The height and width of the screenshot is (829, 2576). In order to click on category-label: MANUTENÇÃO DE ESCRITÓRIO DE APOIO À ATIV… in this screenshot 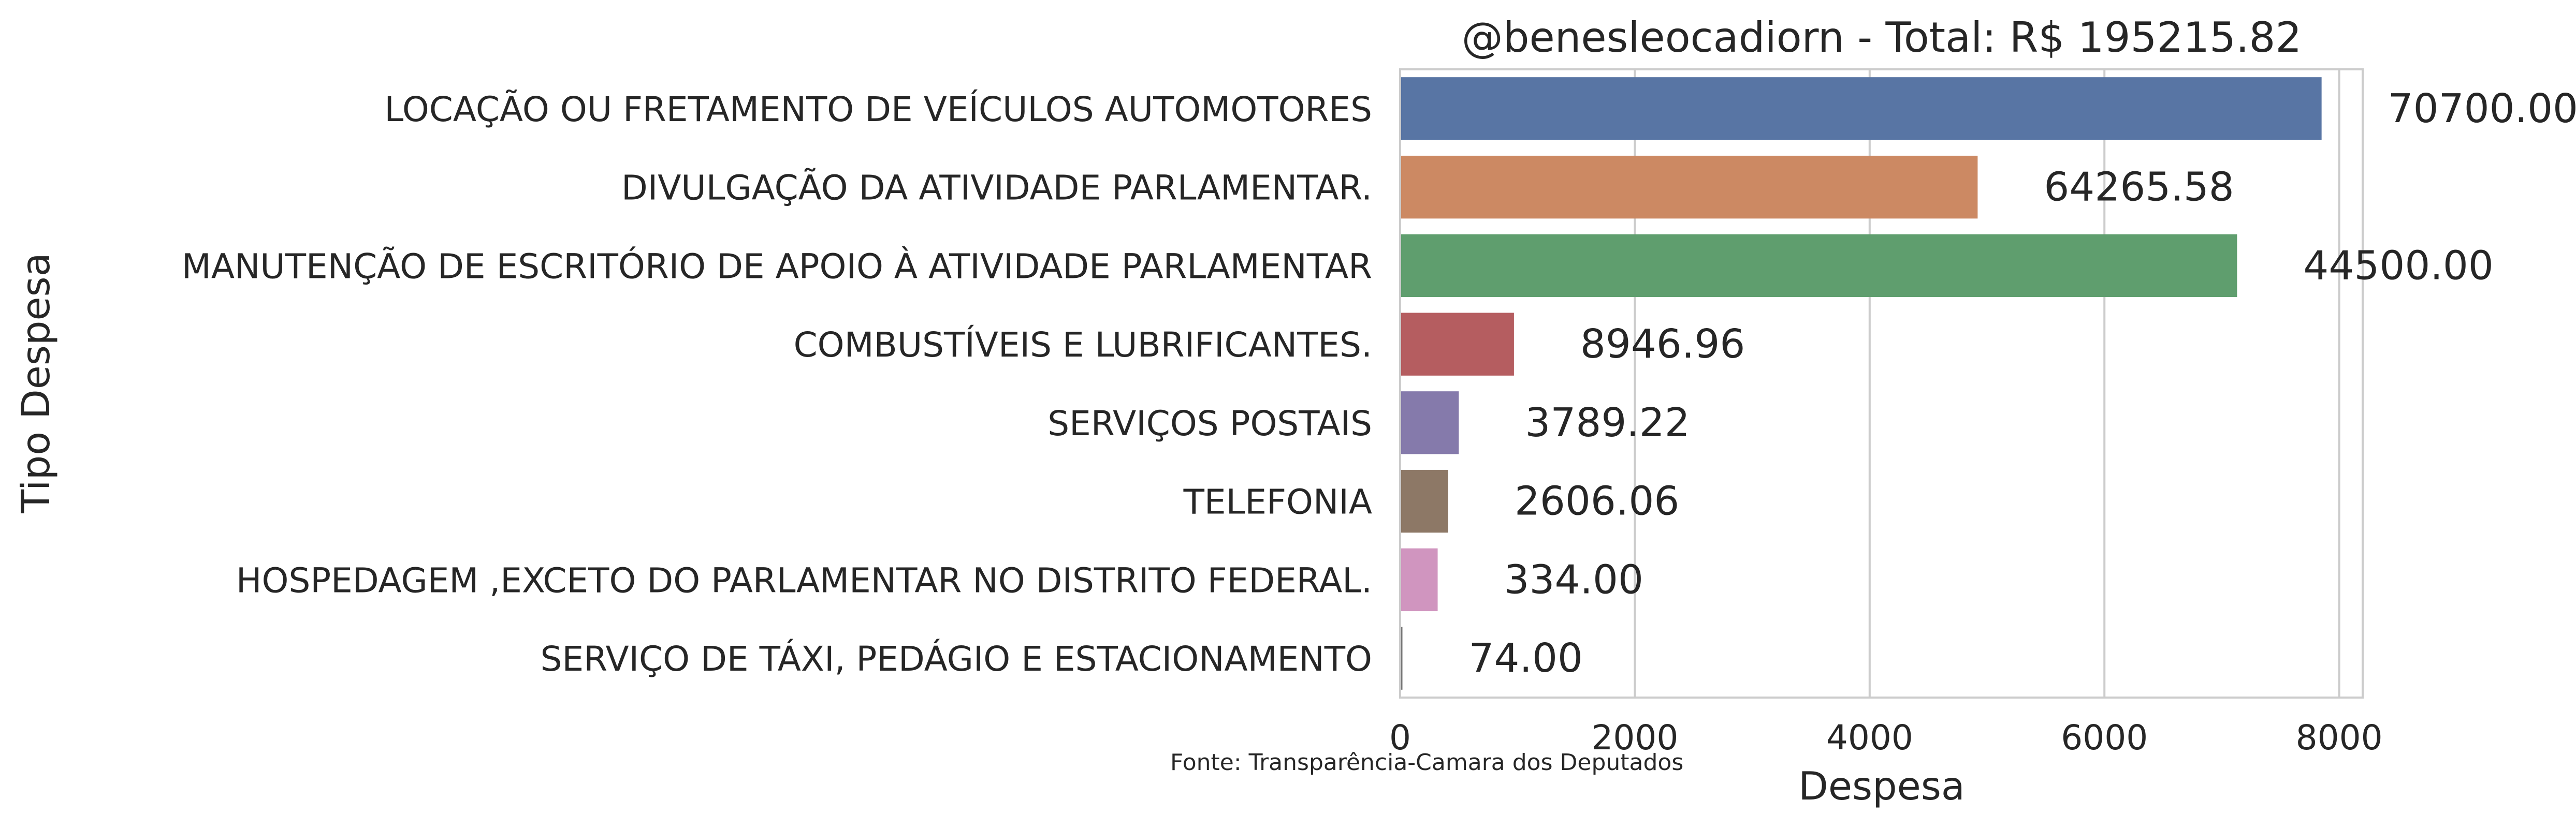, I will do `click(777, 266)`.